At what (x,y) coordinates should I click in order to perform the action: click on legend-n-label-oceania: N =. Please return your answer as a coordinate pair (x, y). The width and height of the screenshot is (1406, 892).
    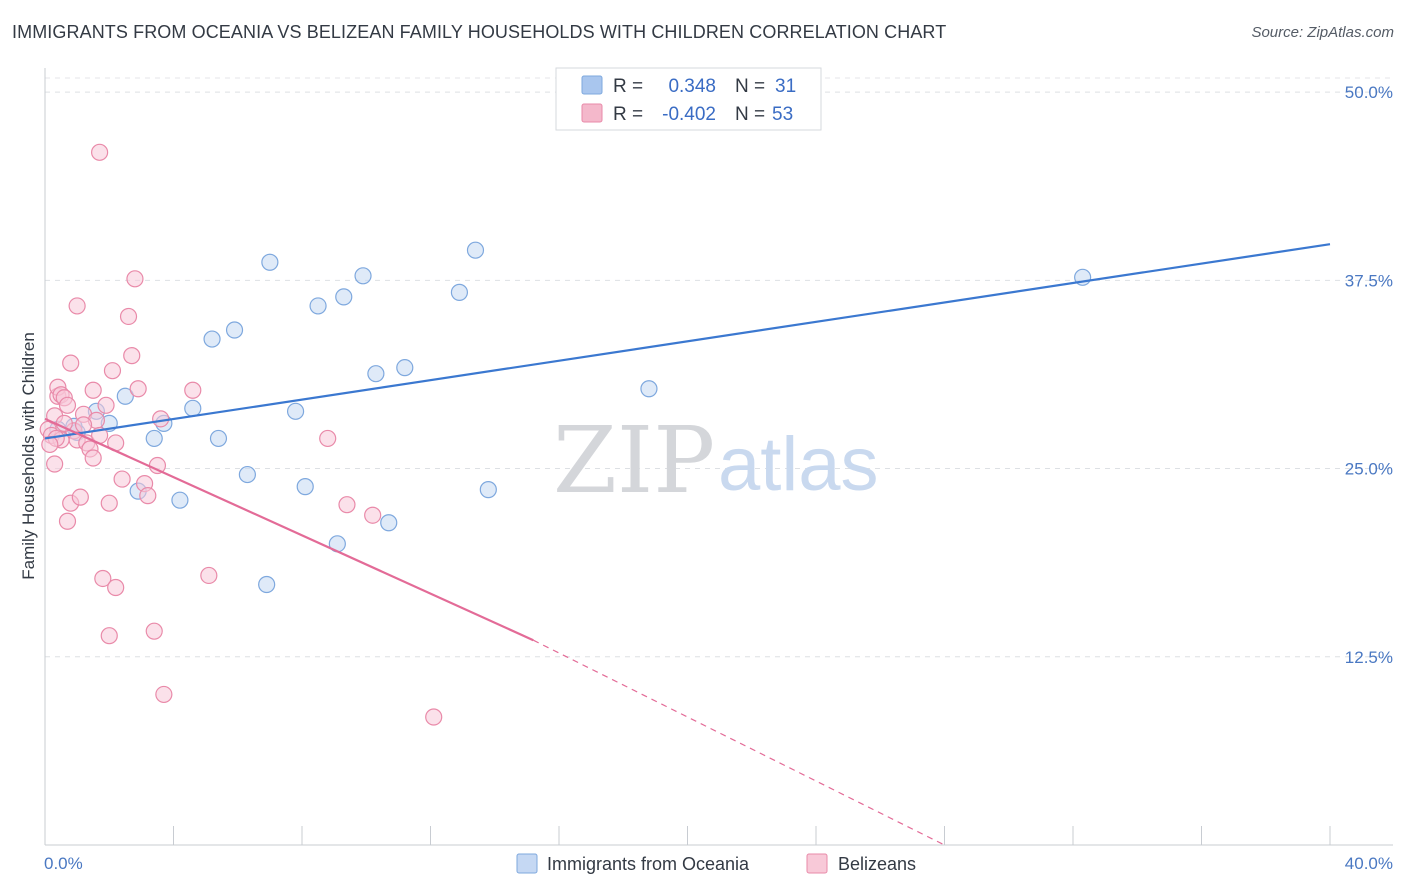
    Looking at the image, I should click on (750, 86).